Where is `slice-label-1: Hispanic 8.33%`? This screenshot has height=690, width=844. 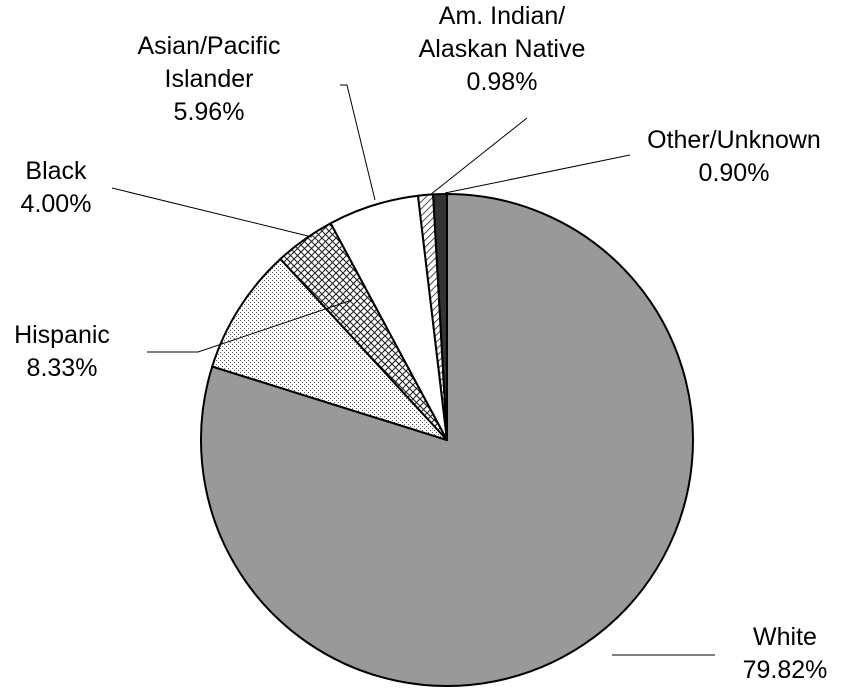 slice-label-1: Hispanic 8.33% is located at coordinates (62, 351).